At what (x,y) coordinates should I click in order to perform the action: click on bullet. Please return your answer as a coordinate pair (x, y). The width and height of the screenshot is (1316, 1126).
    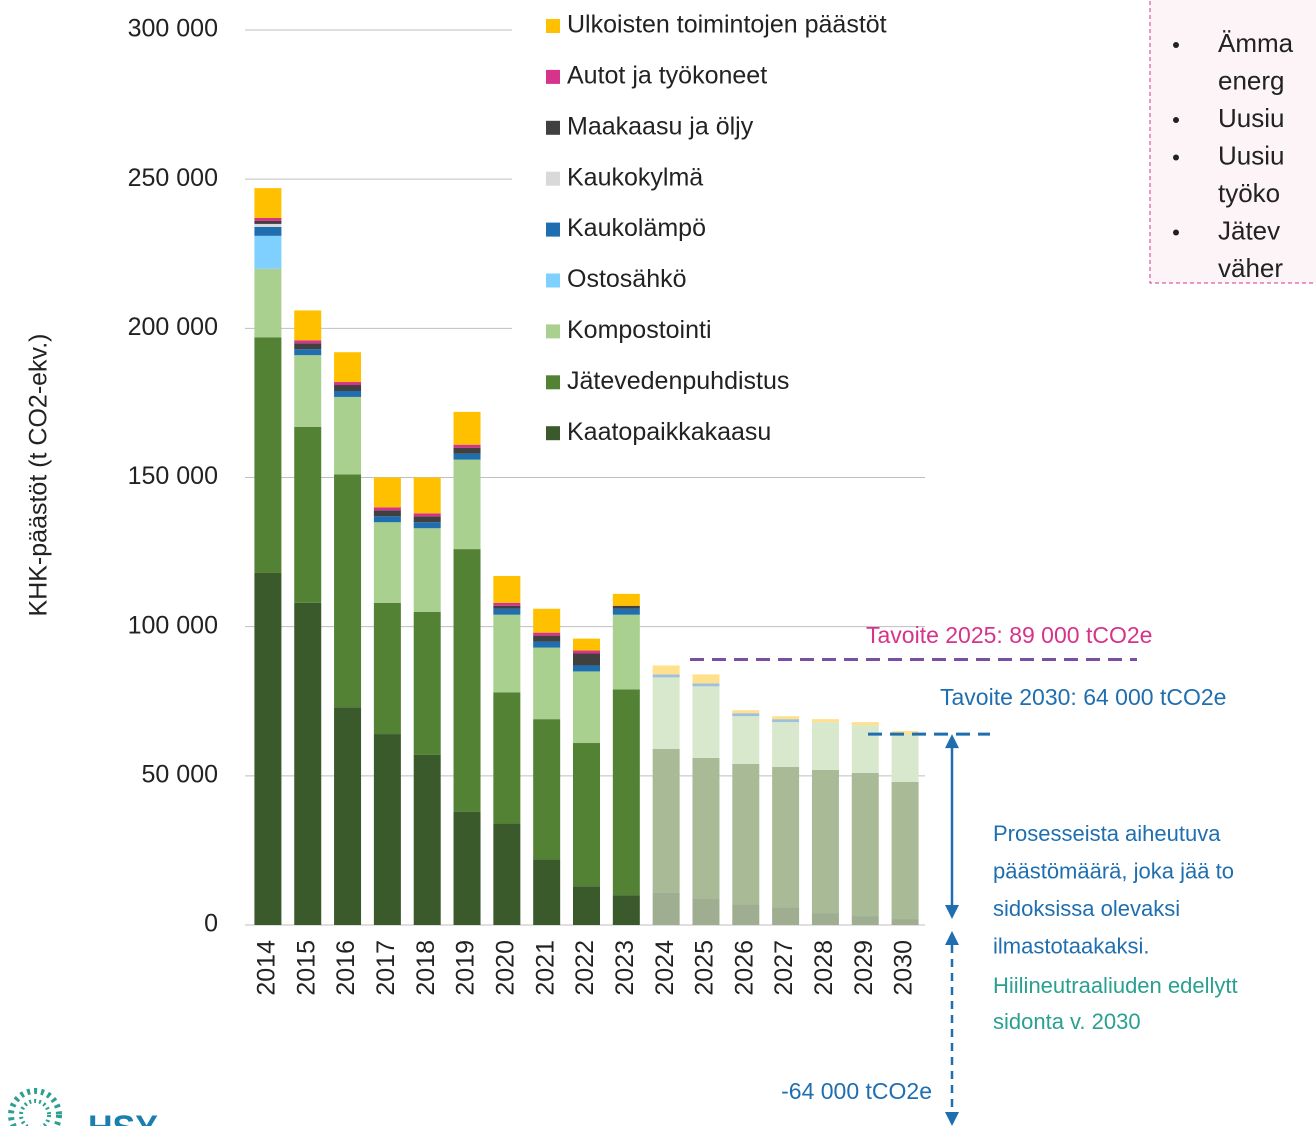
    Looking at the image, I should click on (1176, 45).